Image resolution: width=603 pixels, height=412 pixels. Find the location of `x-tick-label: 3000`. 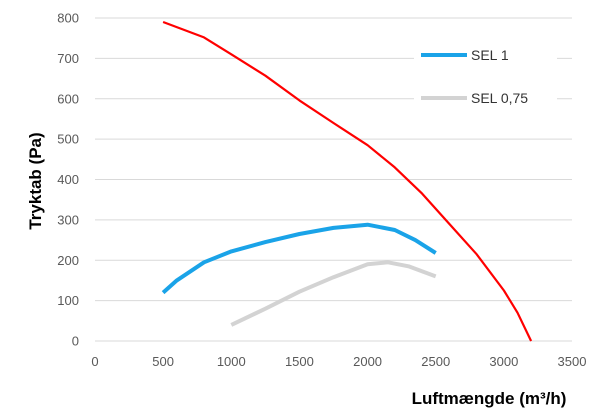

x-tick-label: 3000 is located at coordinates (503, 361).